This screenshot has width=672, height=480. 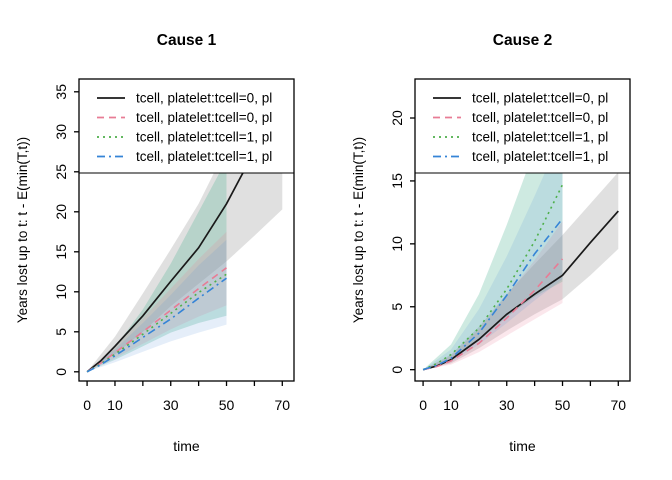 What do you see at coordinates (61, 132) in the screenshot?
I see `y-tick-label: 30` at bounding box center [61, 132].